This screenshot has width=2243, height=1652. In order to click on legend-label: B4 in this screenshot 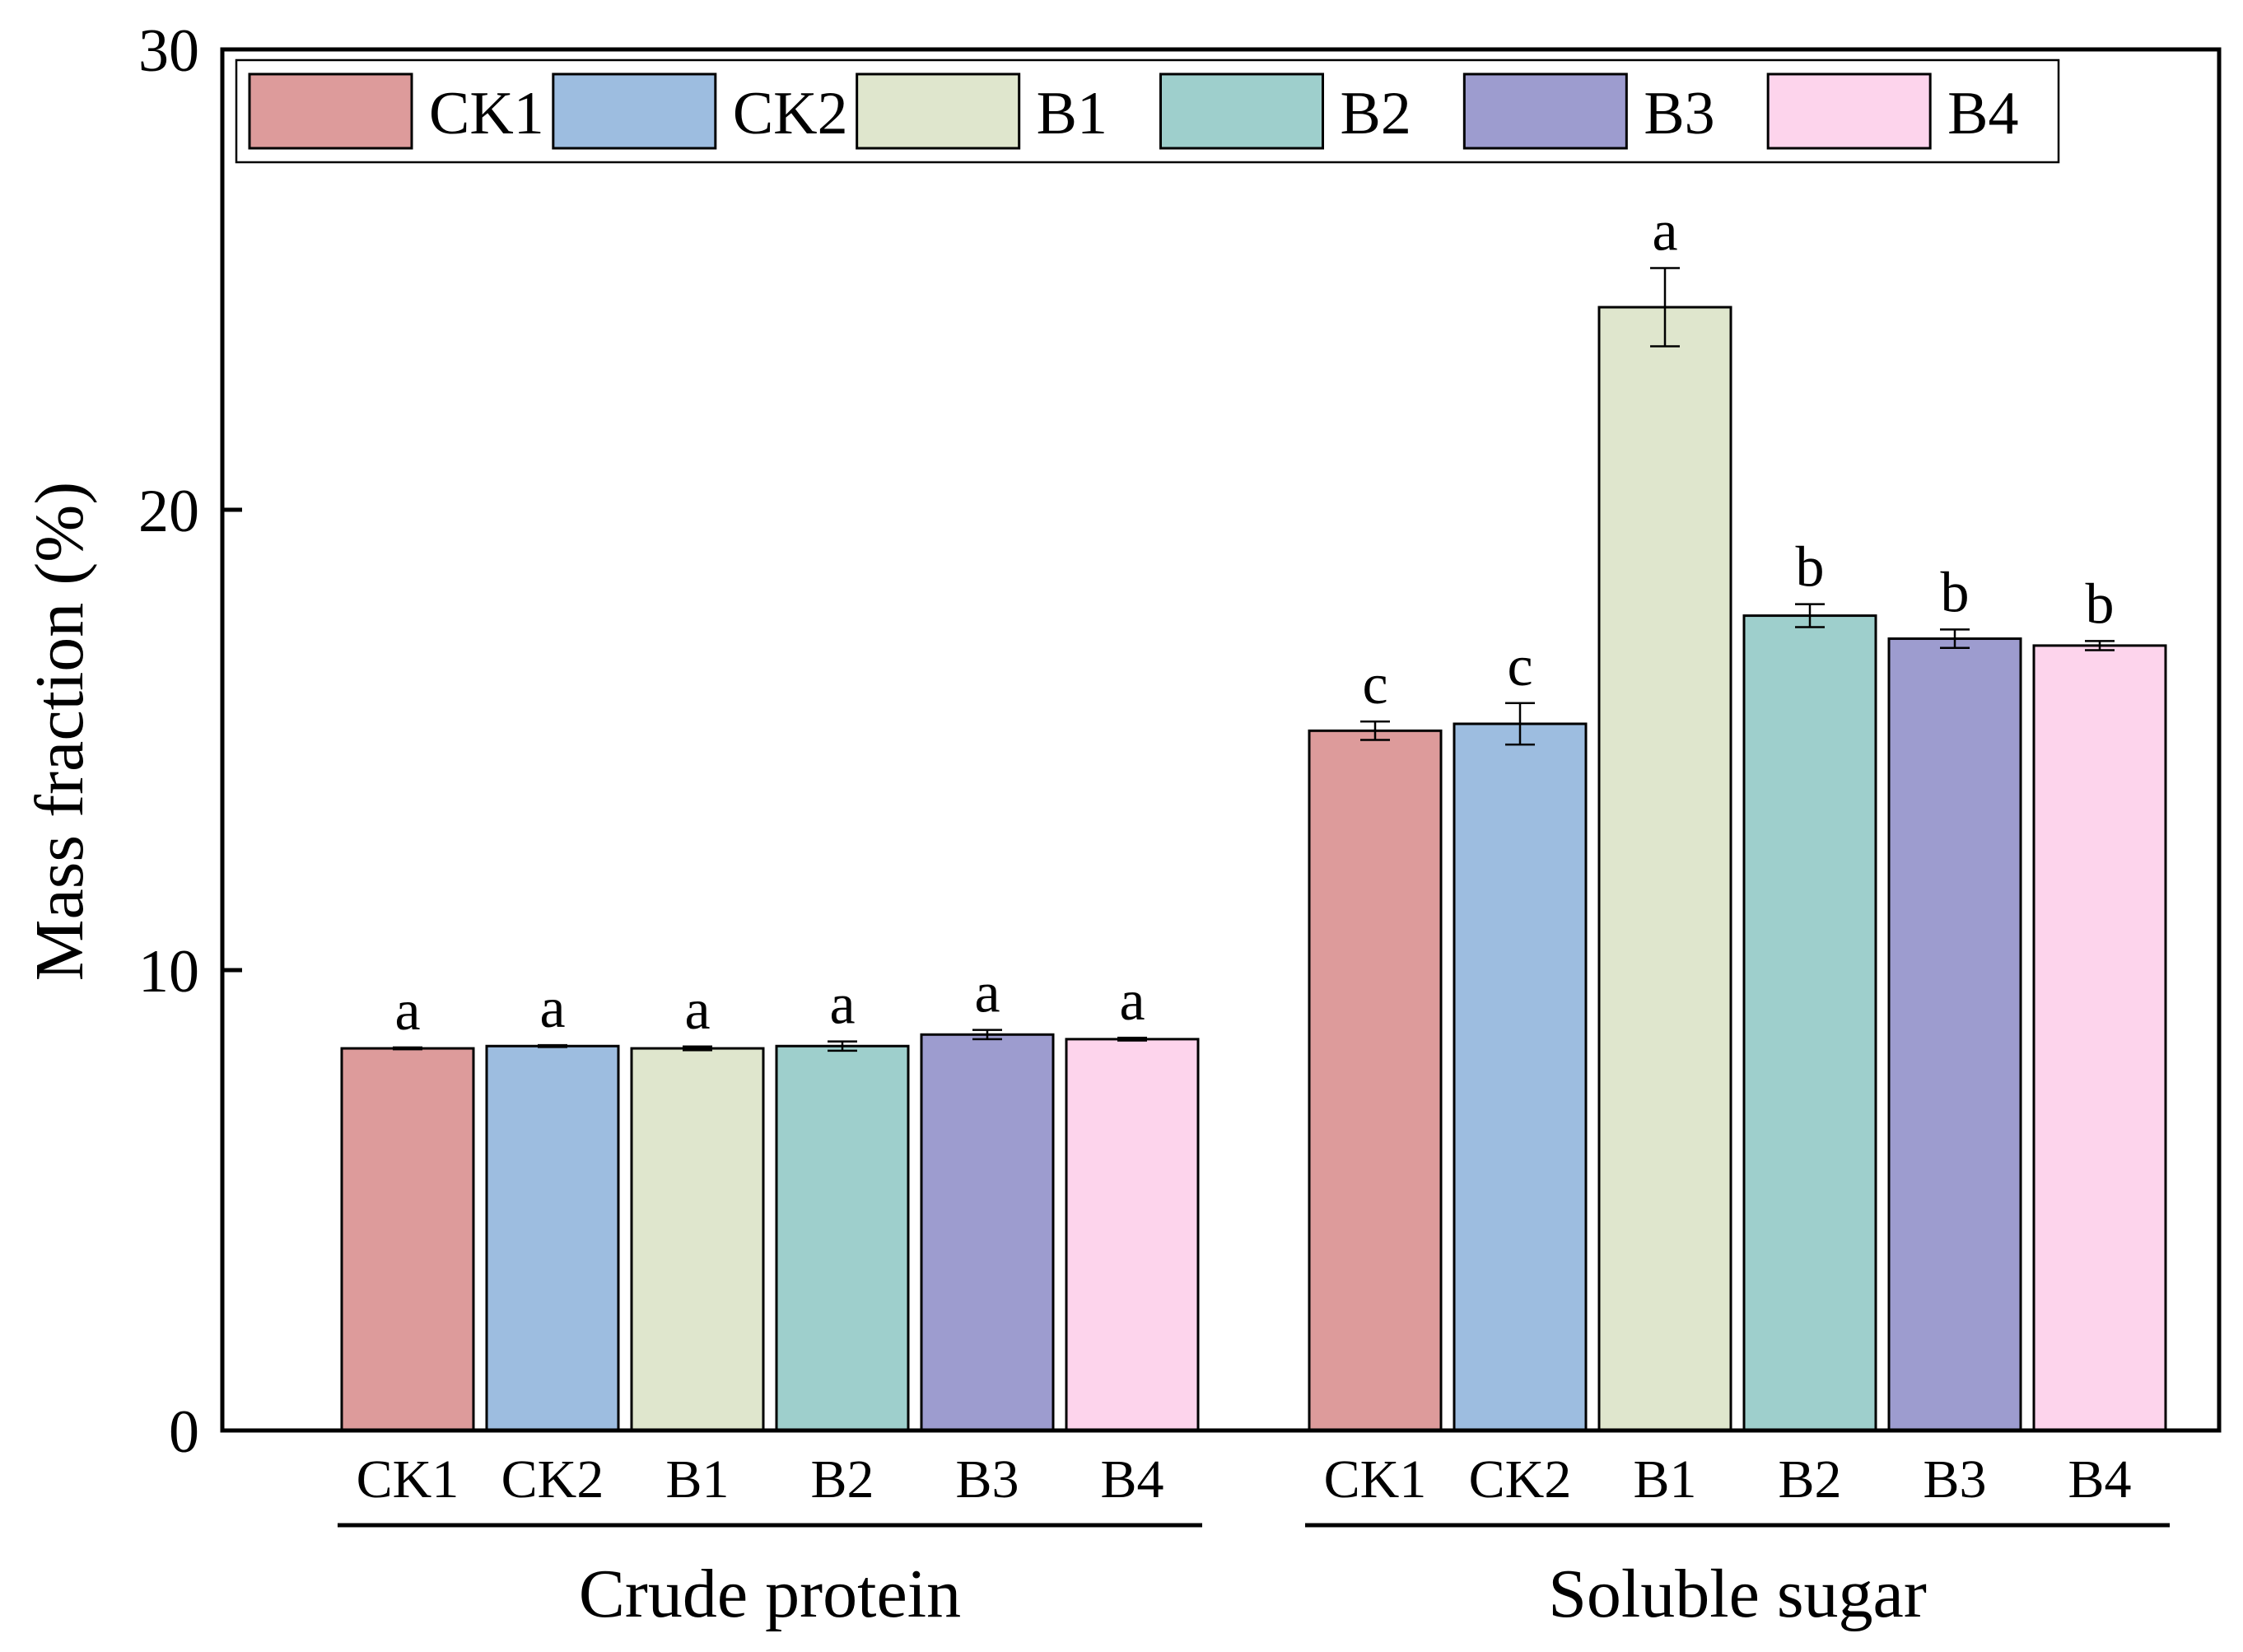, I will do `click(1982, 113)`.